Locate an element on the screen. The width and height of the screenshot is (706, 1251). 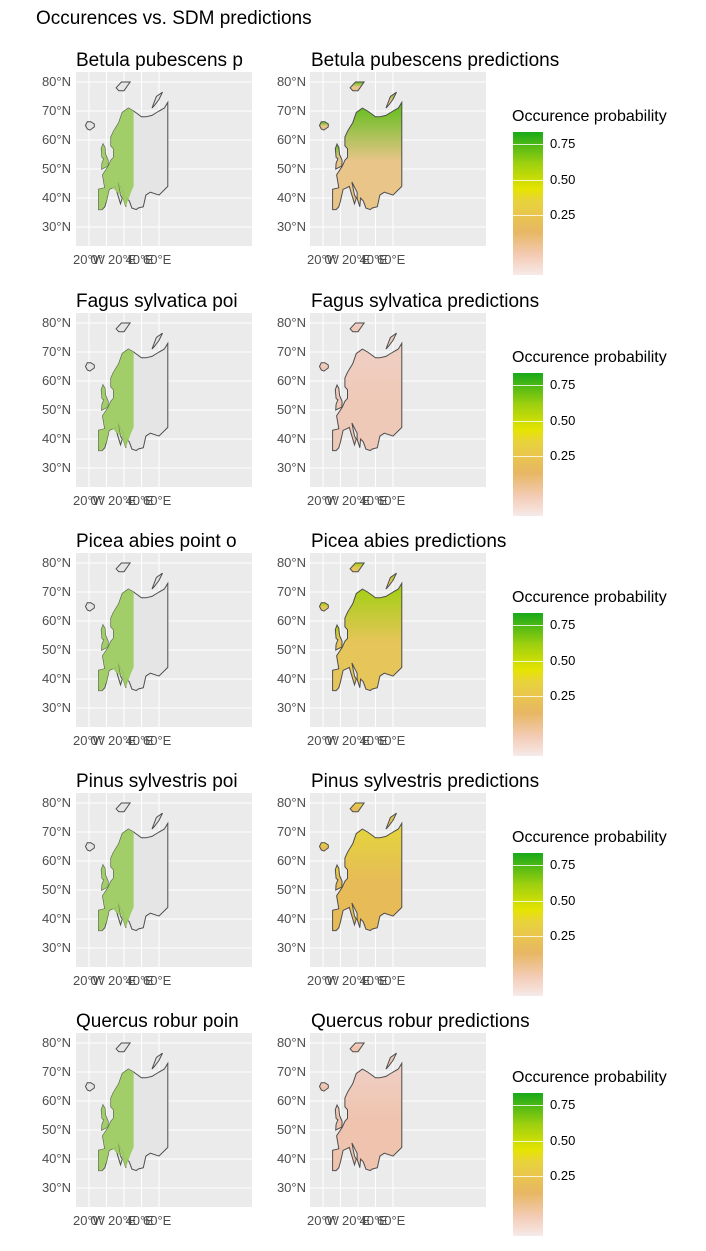
legend-label: 0.50 is located at coordinates (563, 420).